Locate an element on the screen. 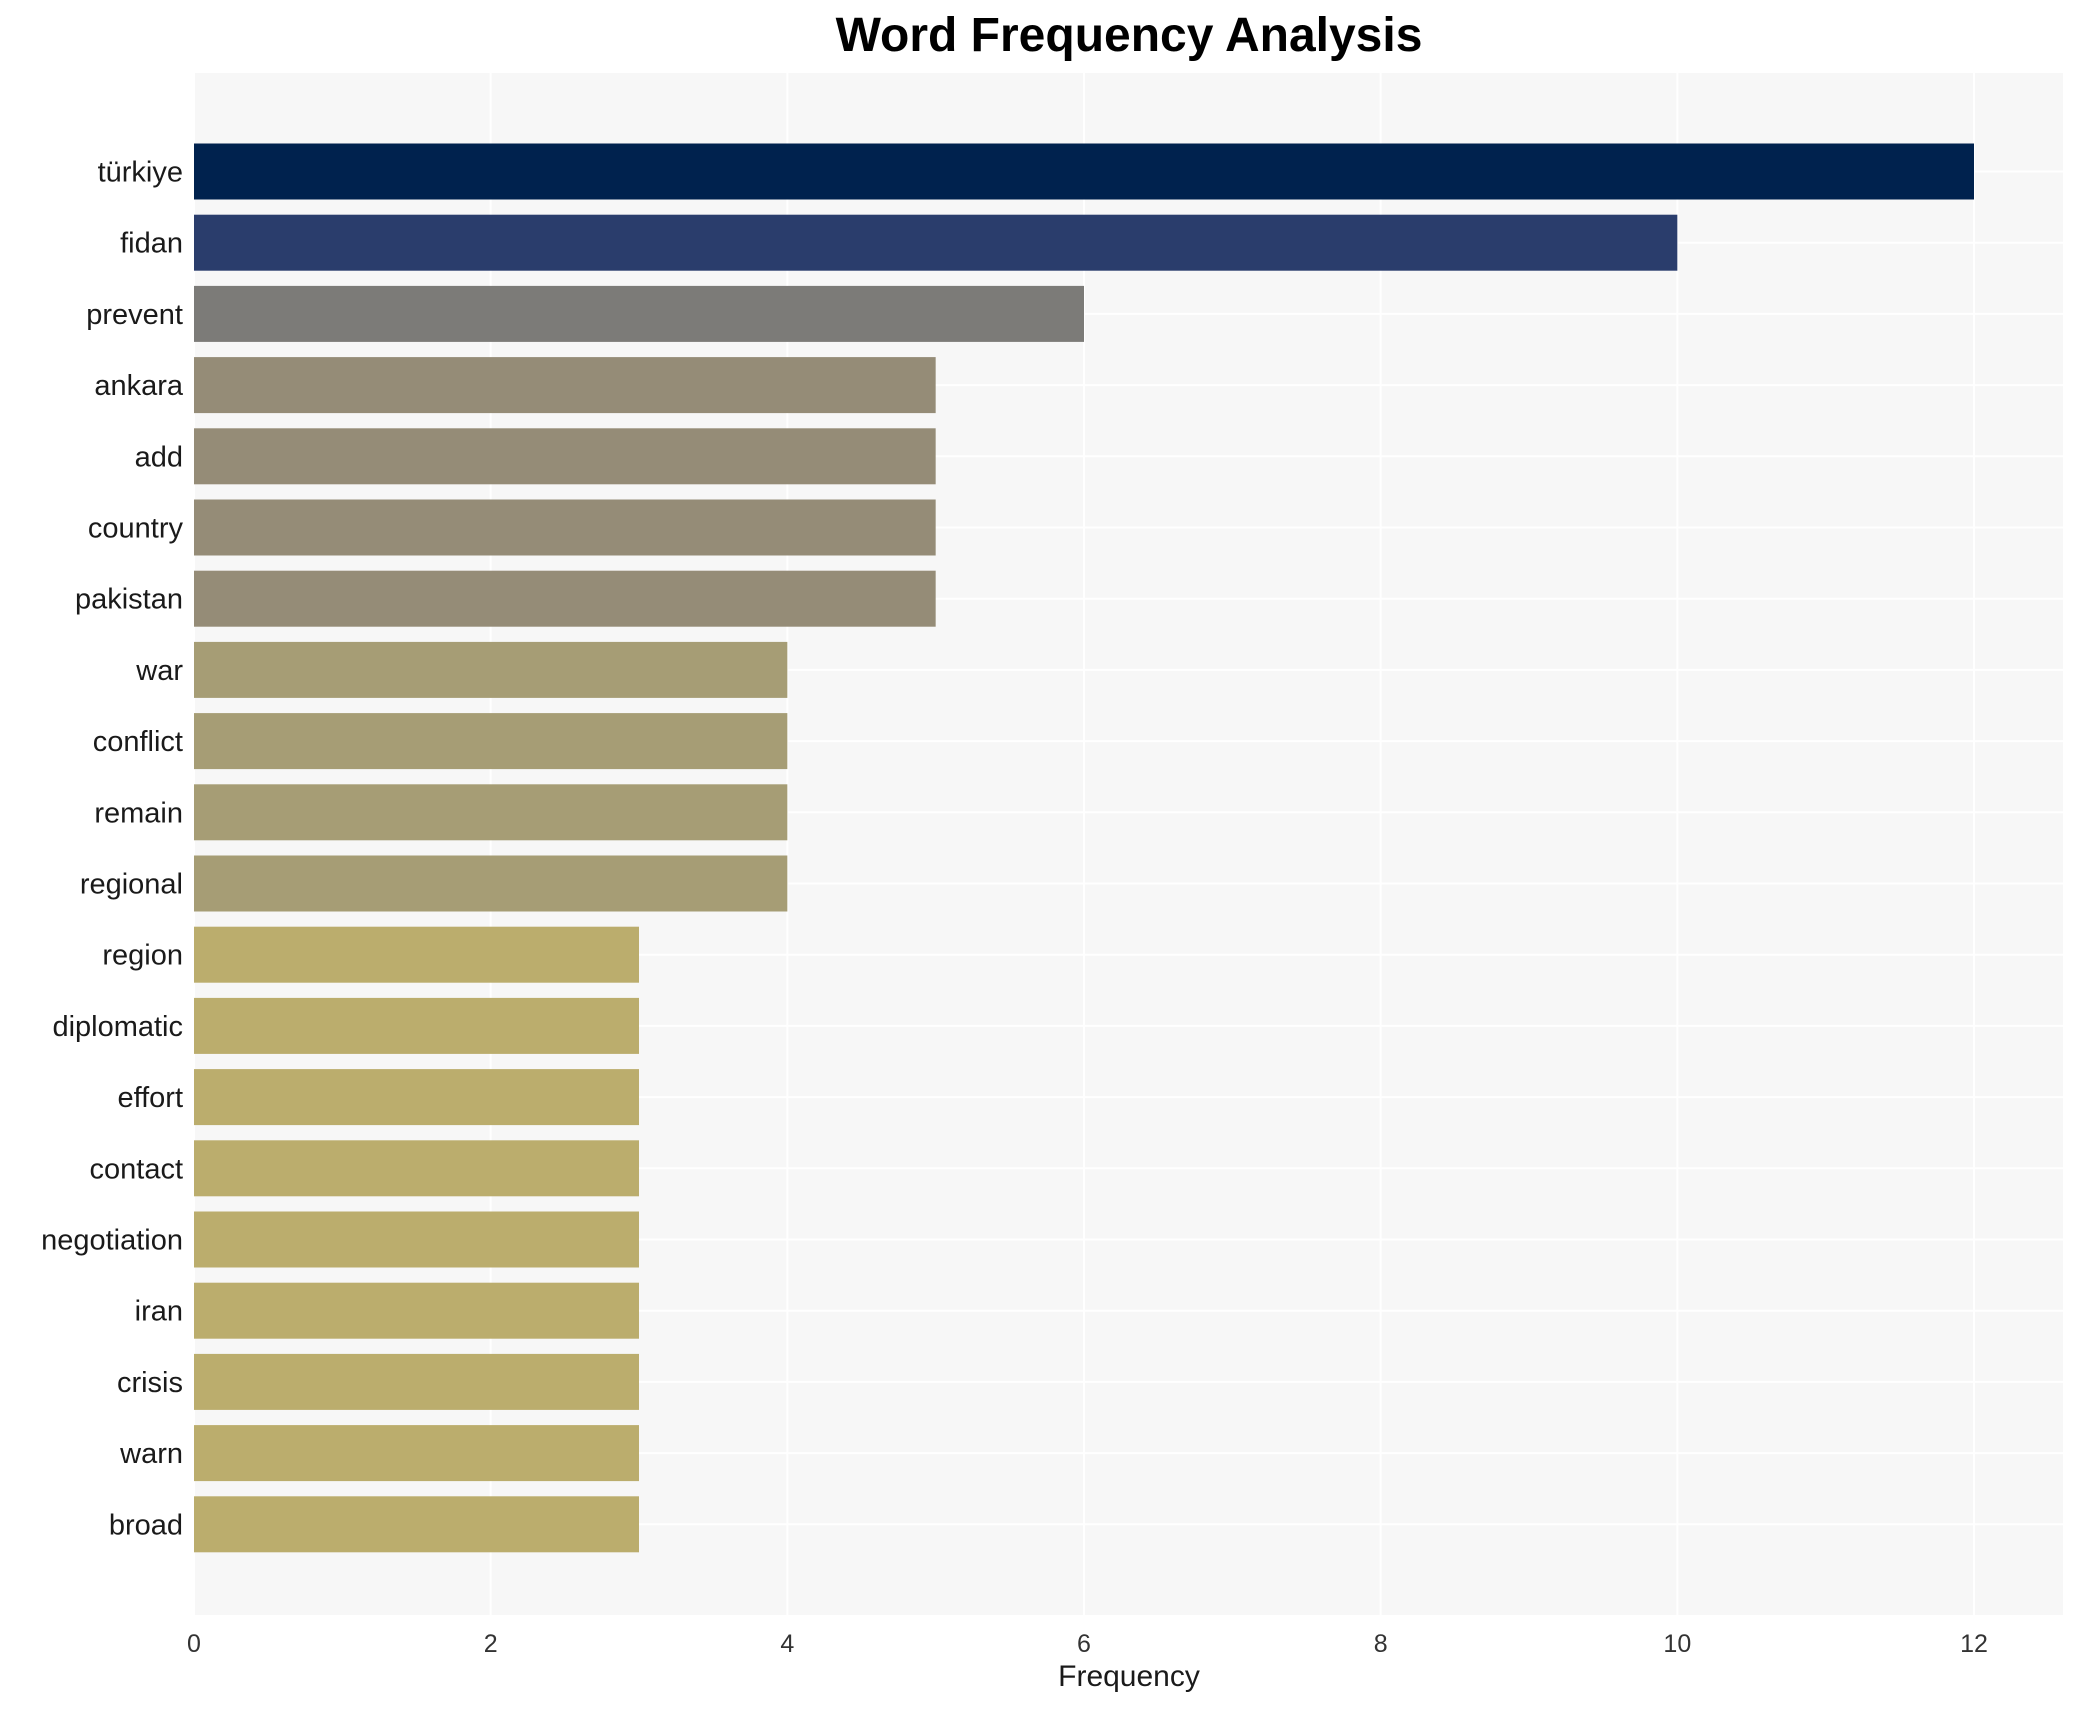  y-tick-label: contact is located at coordinates (137, 1169).